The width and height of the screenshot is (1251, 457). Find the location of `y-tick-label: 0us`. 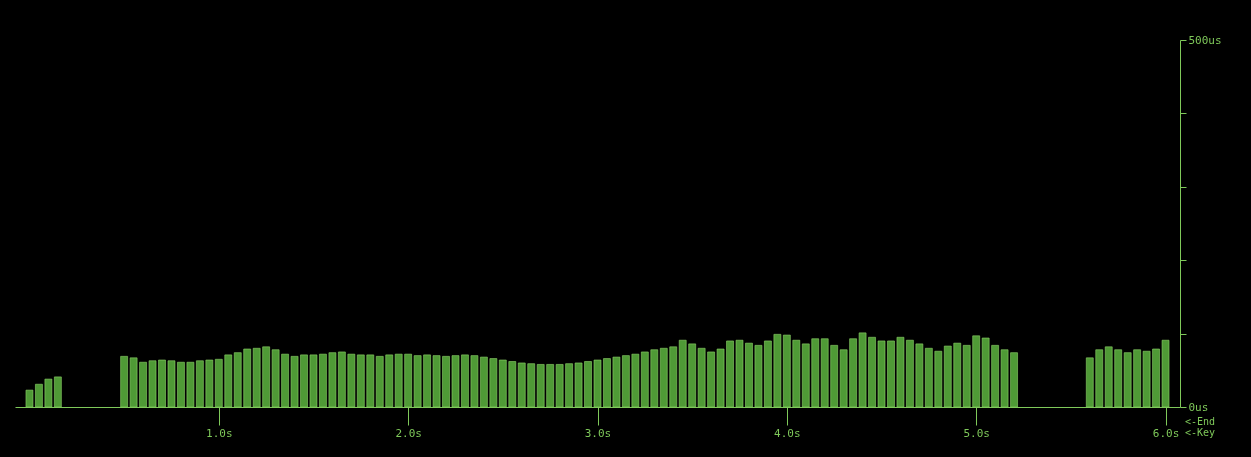

y-tick-label: 0us is located at coordinates (1198, 407).